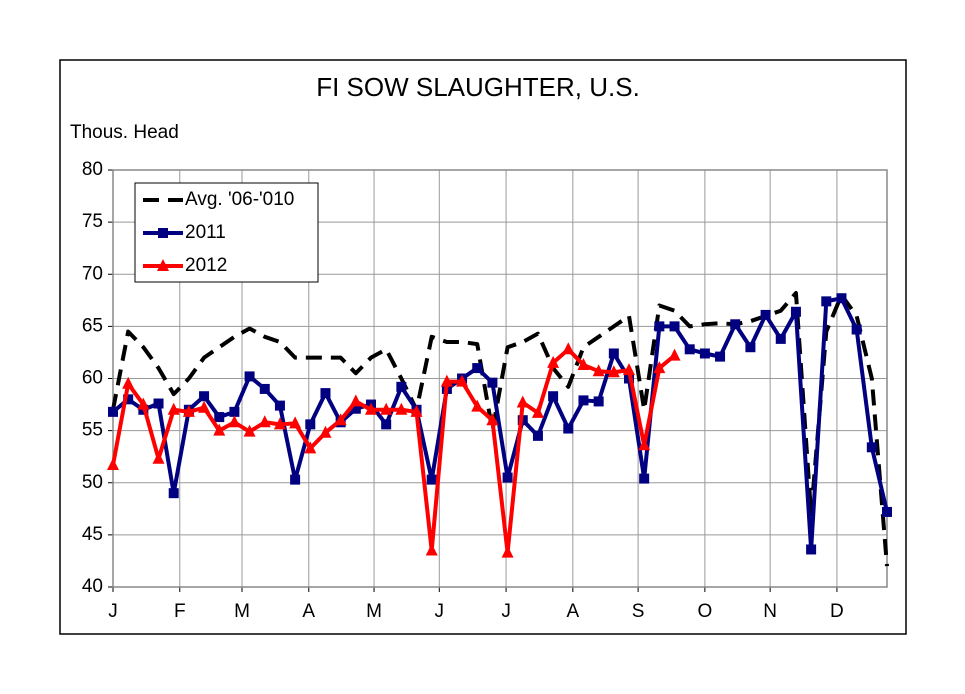 The width and height of the screenshot is (965, 694). Describe the element at coordinates (638, 611) in the screenshot. I see `x-tick-label: S` at that location.